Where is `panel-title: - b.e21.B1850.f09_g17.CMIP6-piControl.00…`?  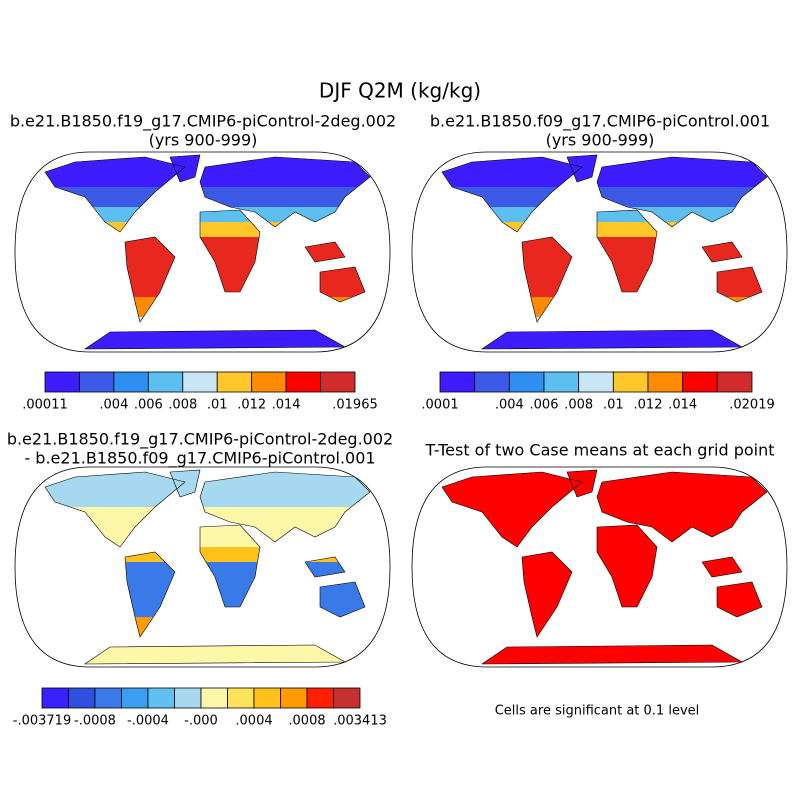
panel-title: - b.e21.B1850.f09_g17.CMIP6-piControl.00… is located at coordinates (199, 459).